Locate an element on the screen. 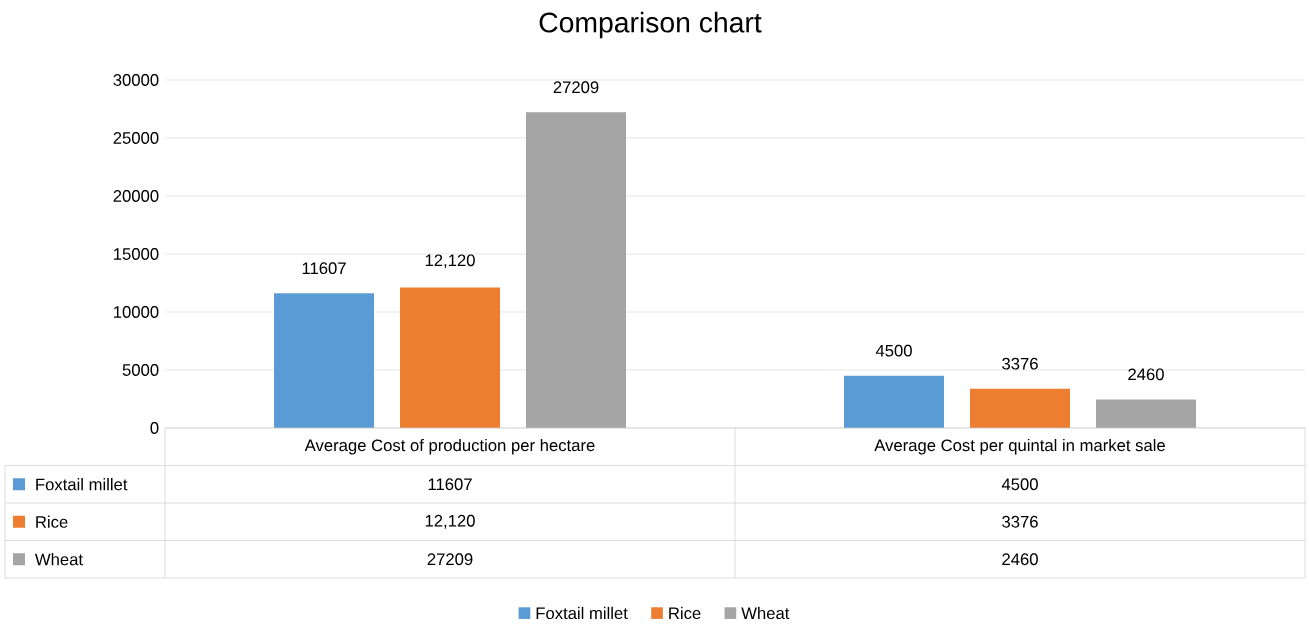 The image size is (1309, 628). y-tick-label: 10000 is located at coordinates (136, 312).